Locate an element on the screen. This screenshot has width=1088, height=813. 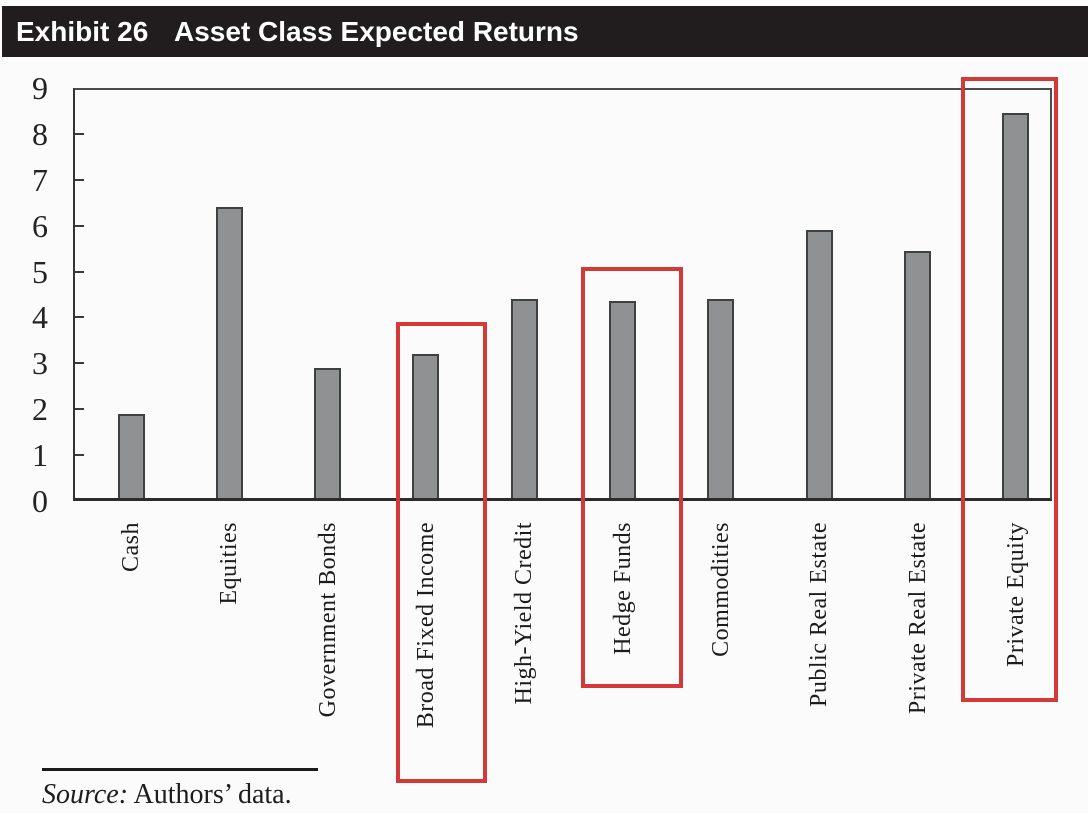
y-tick-label: 5 is located at coordinates (40, 271).